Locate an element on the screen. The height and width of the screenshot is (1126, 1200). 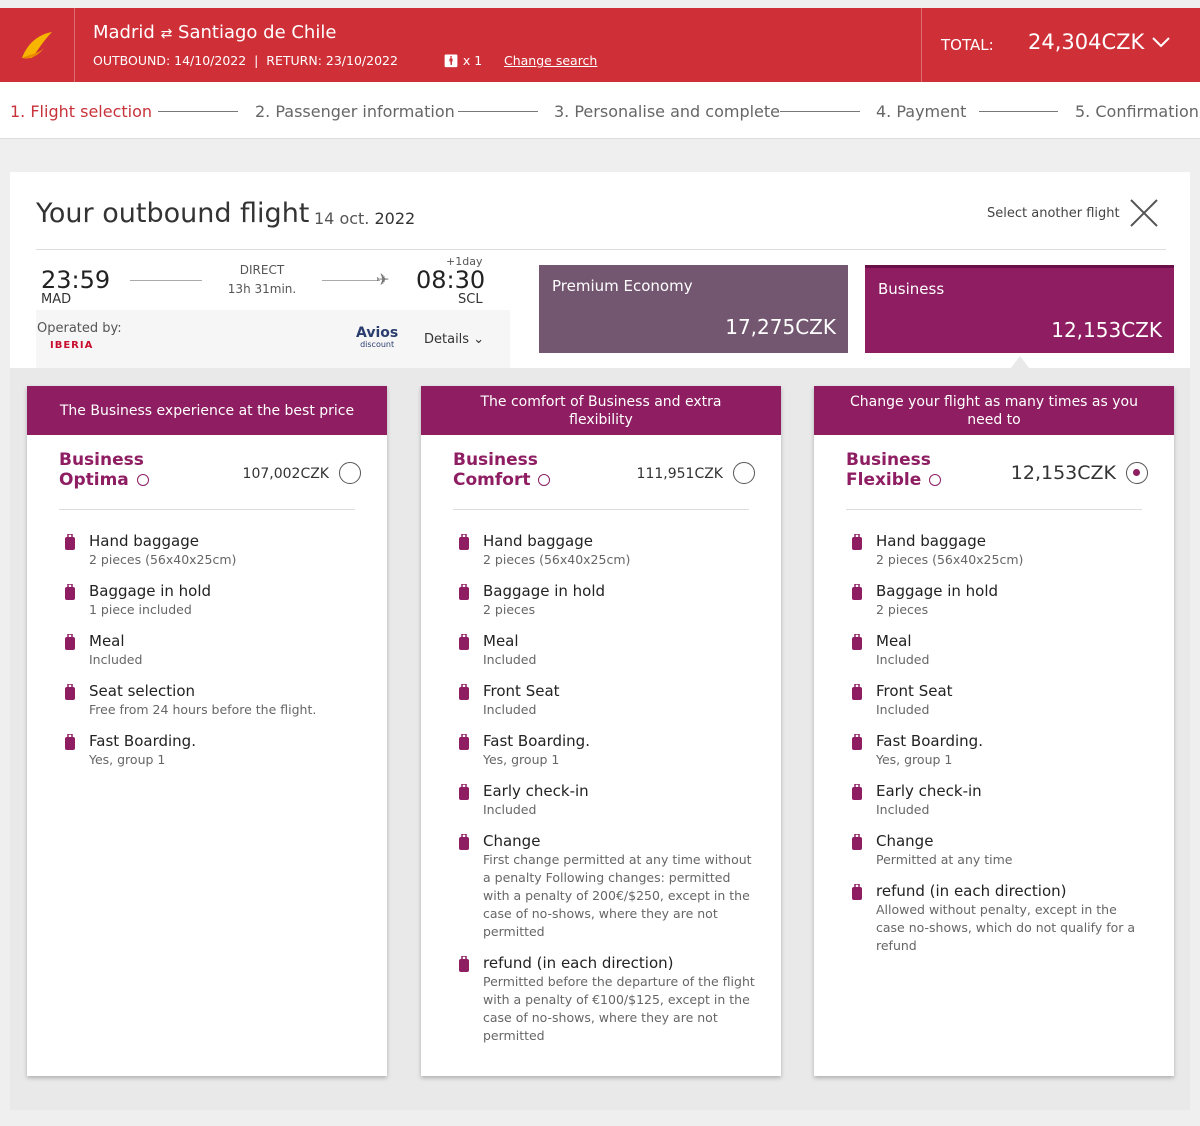
separator is located at coordinates (994, 509).